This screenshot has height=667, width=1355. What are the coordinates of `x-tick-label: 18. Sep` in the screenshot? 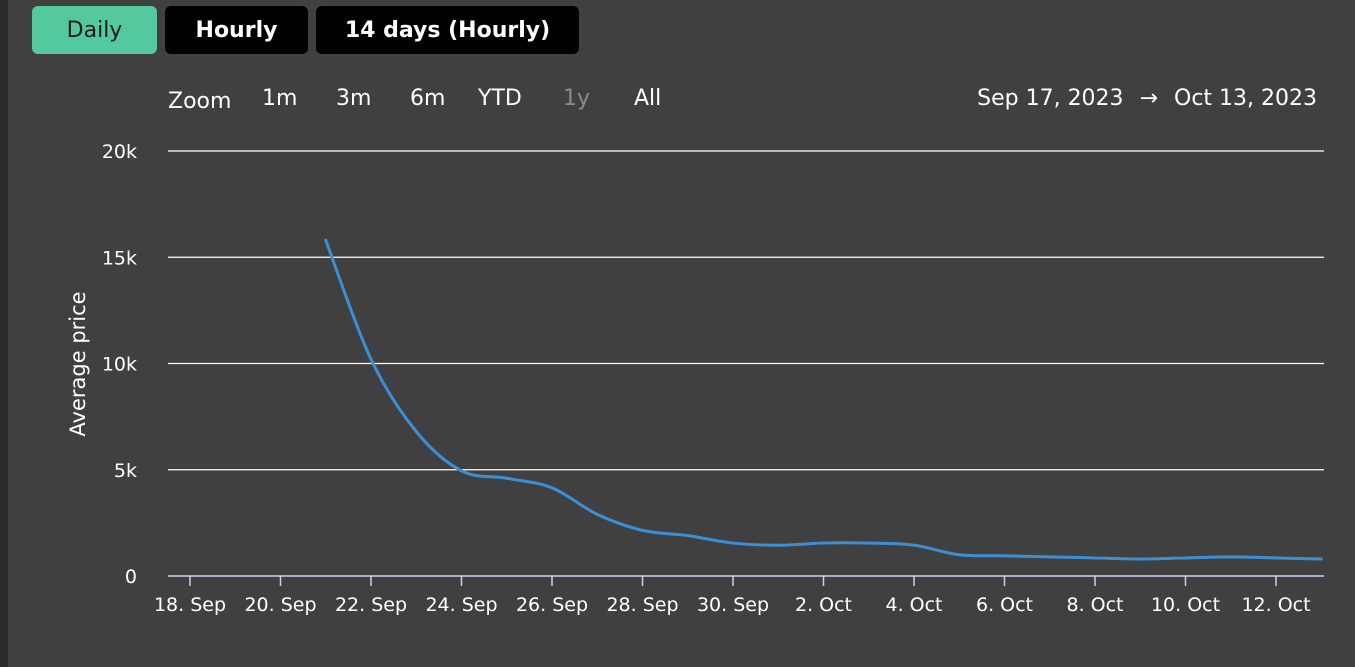 It's located at (190, 605).